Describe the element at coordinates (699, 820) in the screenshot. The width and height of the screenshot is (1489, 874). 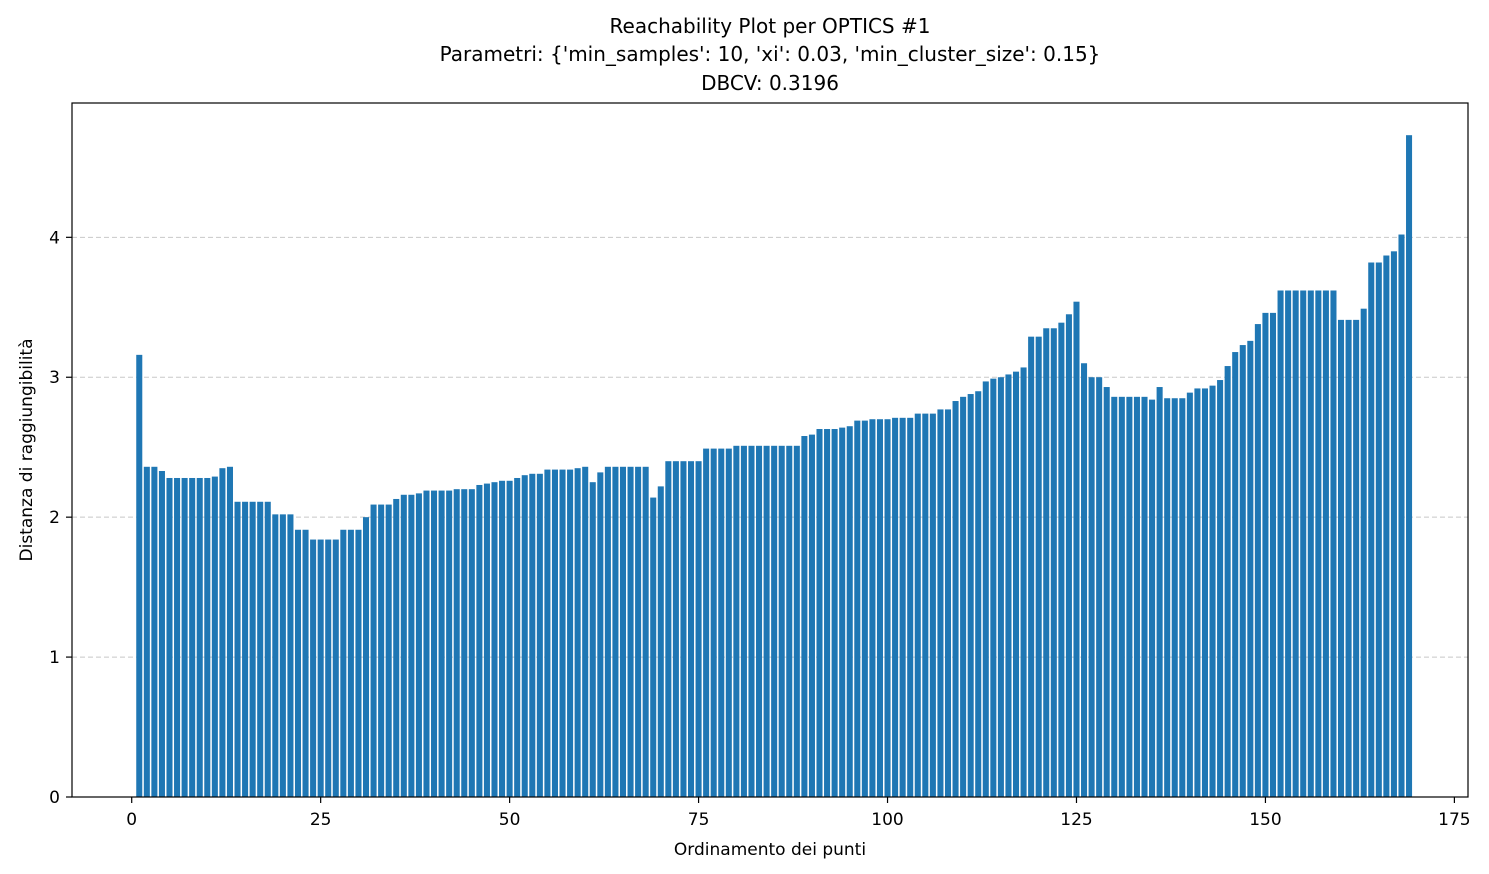
I see `x-tick-label: 75` at that location.